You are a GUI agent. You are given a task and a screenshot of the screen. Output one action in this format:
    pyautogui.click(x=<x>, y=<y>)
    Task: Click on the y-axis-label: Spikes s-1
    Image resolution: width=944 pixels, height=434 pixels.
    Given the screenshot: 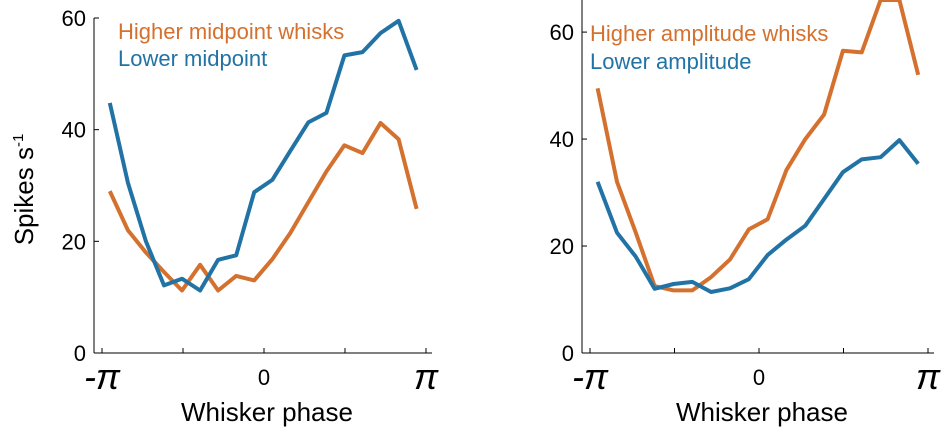 What is the action you would take?
    pyautogui.click(x=24, y=190)
    